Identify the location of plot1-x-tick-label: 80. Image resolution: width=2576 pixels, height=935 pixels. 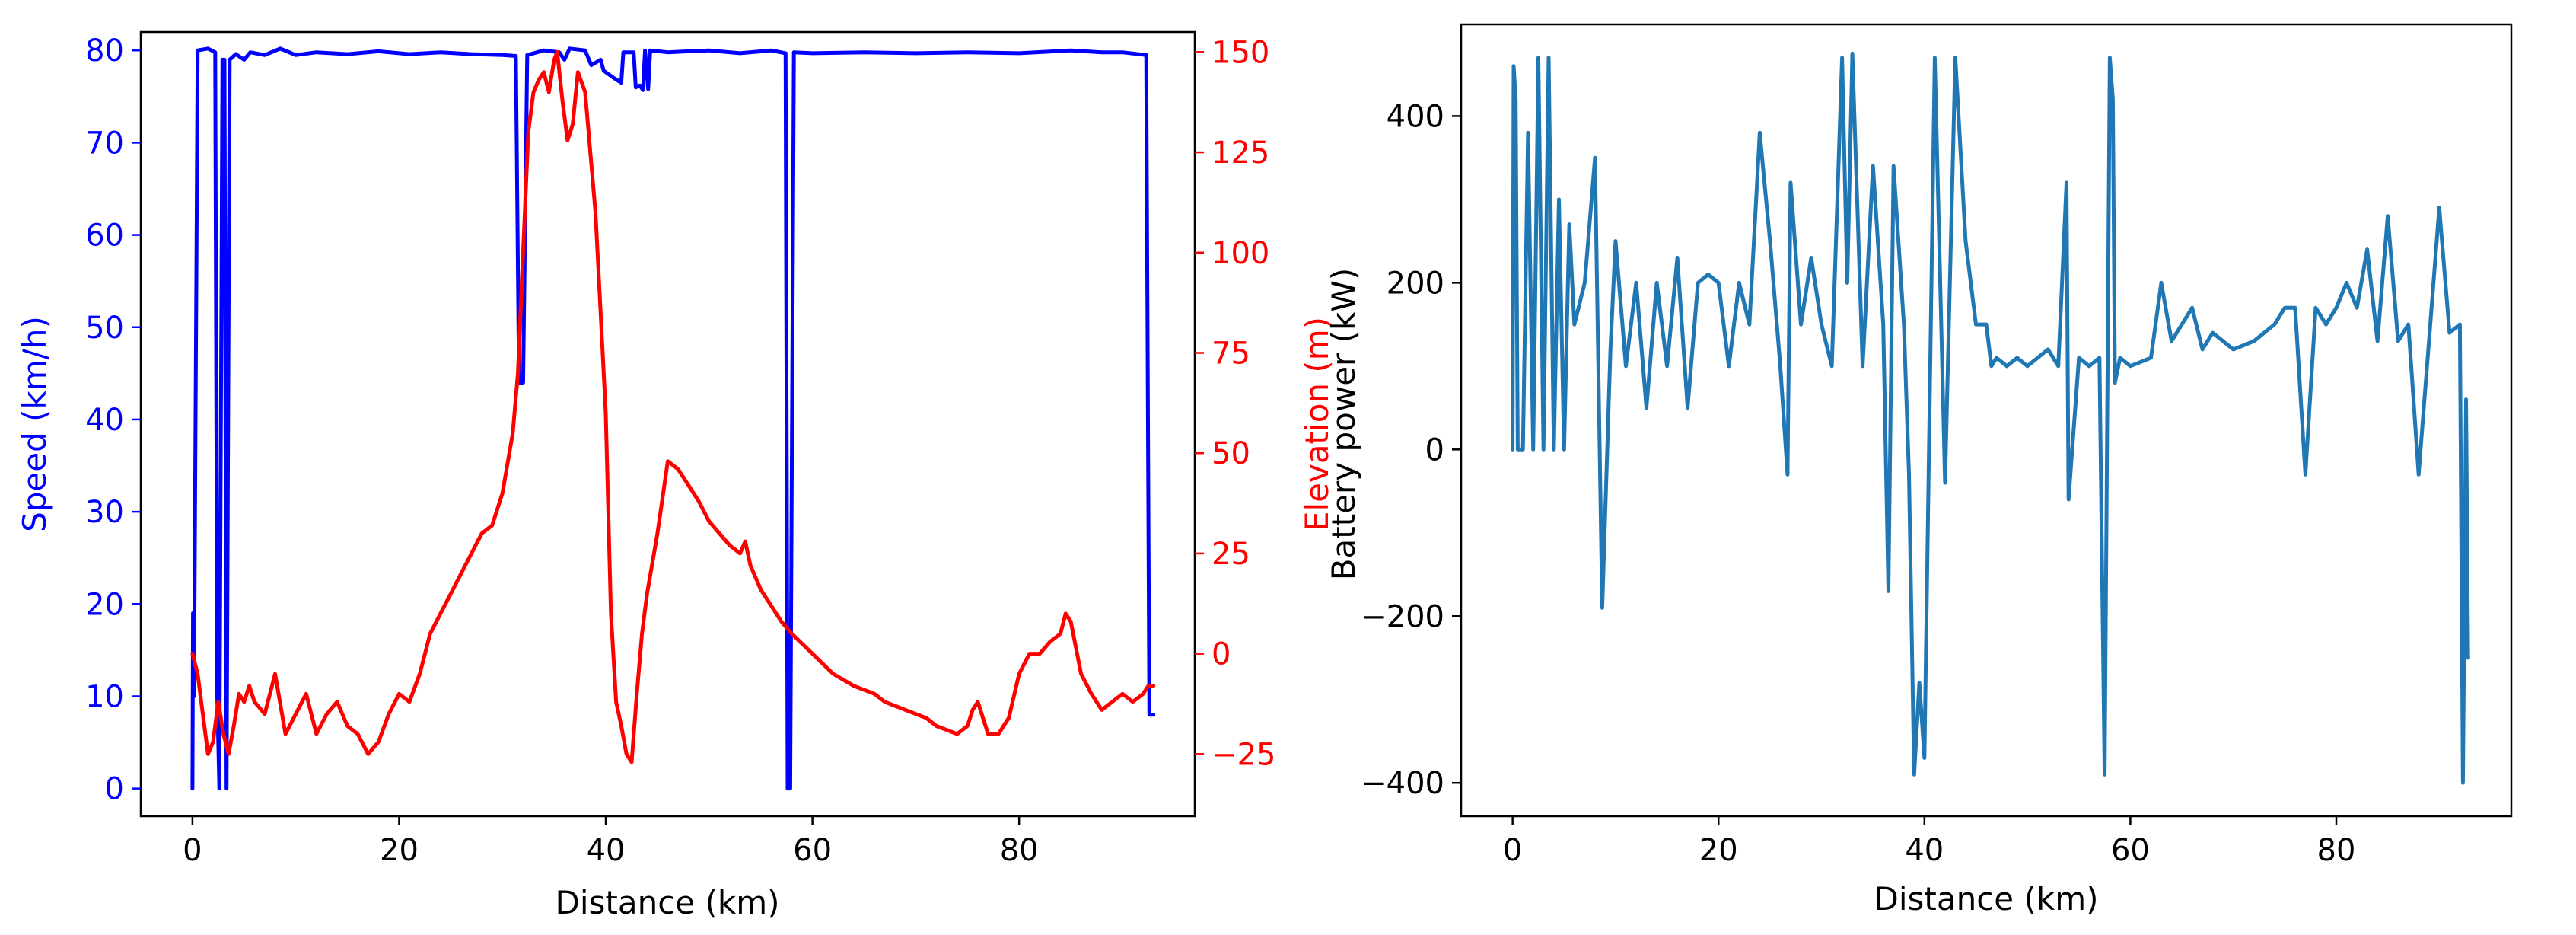
(1019, 850).